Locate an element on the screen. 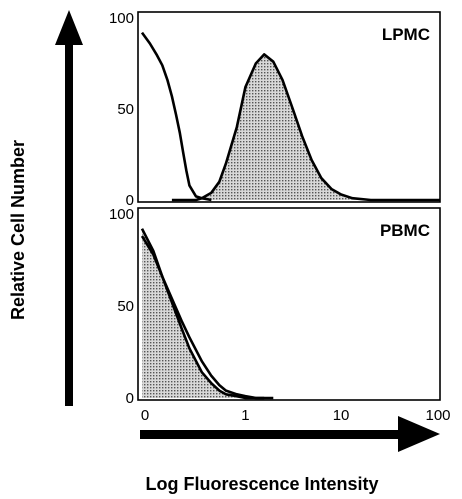  x-axis-title: Log Fluorescence Intensity is located at coordinates (261, 484).